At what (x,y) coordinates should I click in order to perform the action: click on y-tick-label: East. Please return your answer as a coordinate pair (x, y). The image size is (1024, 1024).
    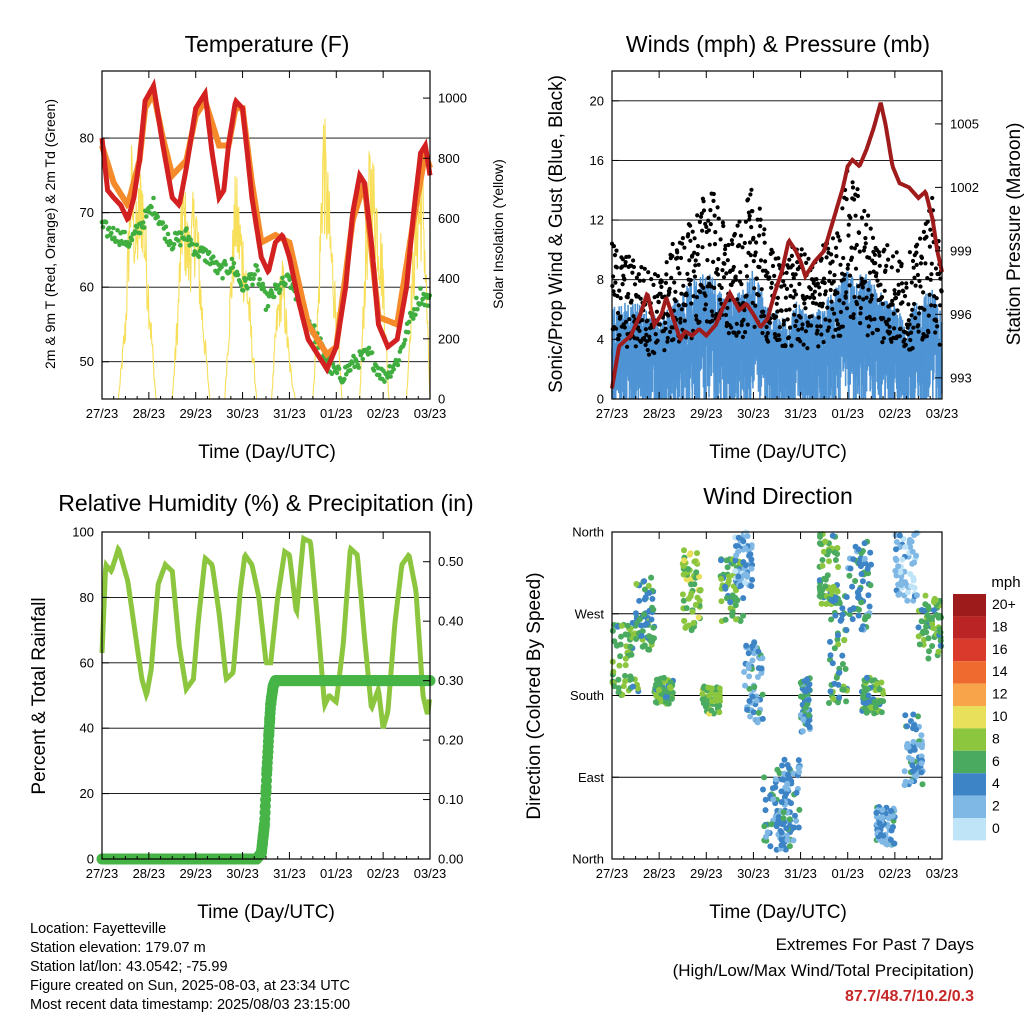
    Looking at the image, I should click on (591, 777).